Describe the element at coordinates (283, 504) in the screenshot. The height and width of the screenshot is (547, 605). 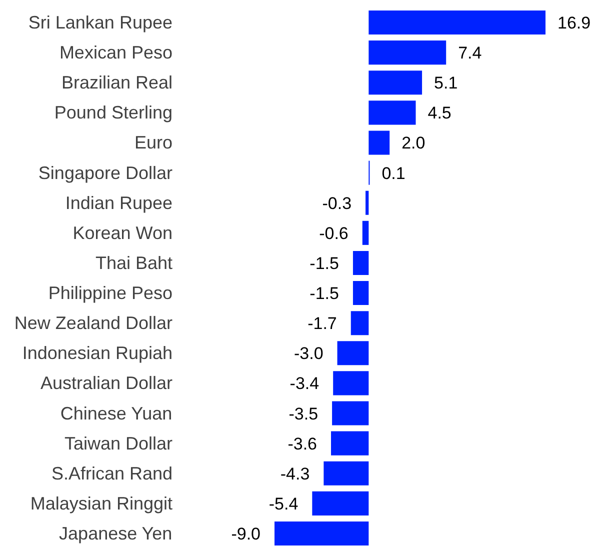
I see `data-label: -5.4` at that location.